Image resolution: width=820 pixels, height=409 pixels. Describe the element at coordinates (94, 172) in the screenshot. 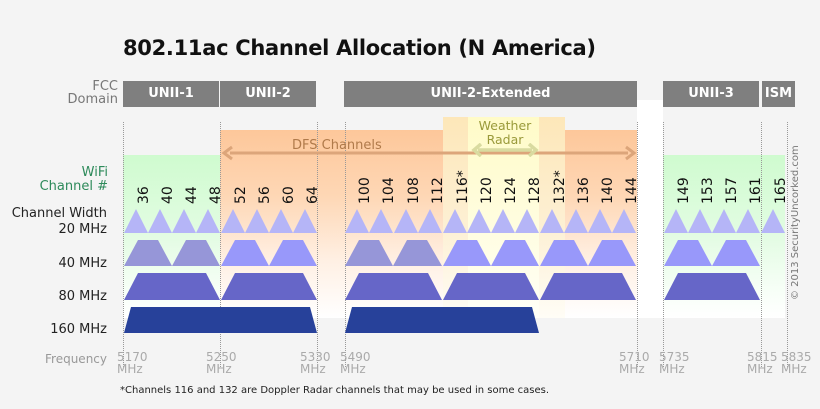

I see `wifi-label-line1: WiFi` at that location.